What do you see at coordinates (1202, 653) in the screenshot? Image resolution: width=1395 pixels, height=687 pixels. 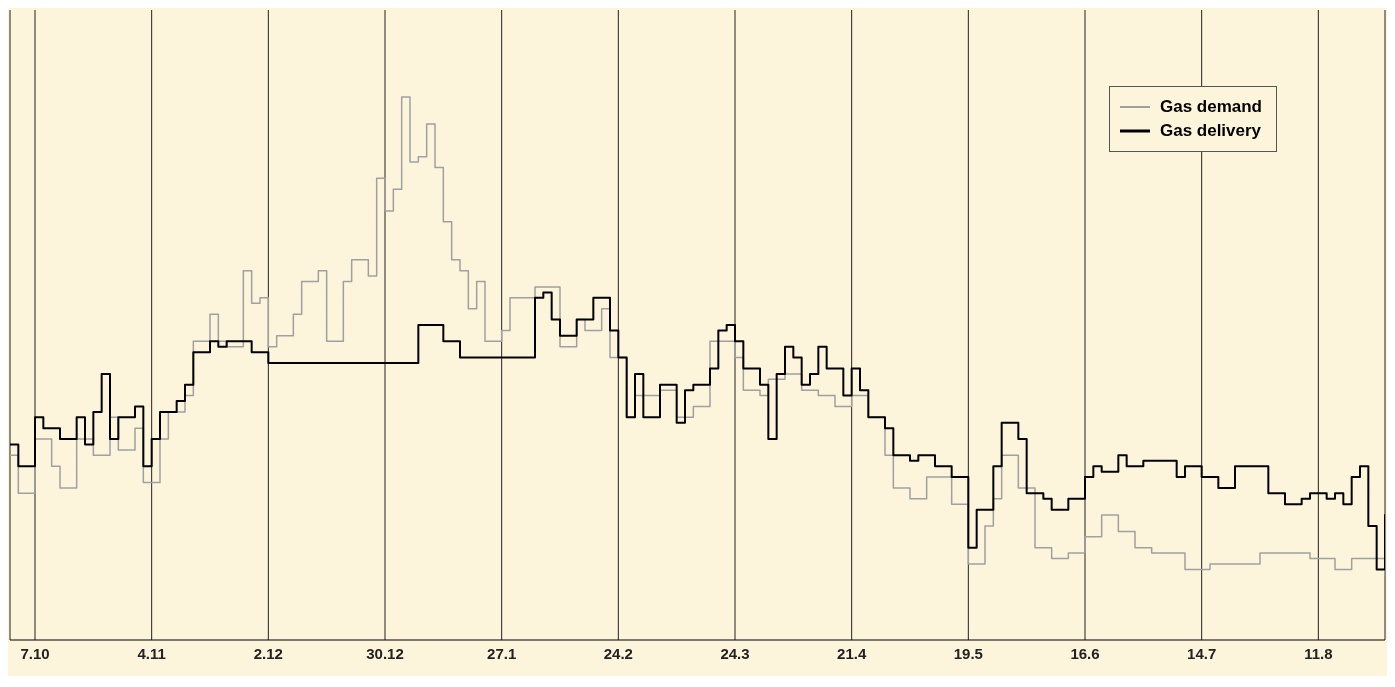 I see `x-tick-label: 14.7` at bounding box center [1202, 653].